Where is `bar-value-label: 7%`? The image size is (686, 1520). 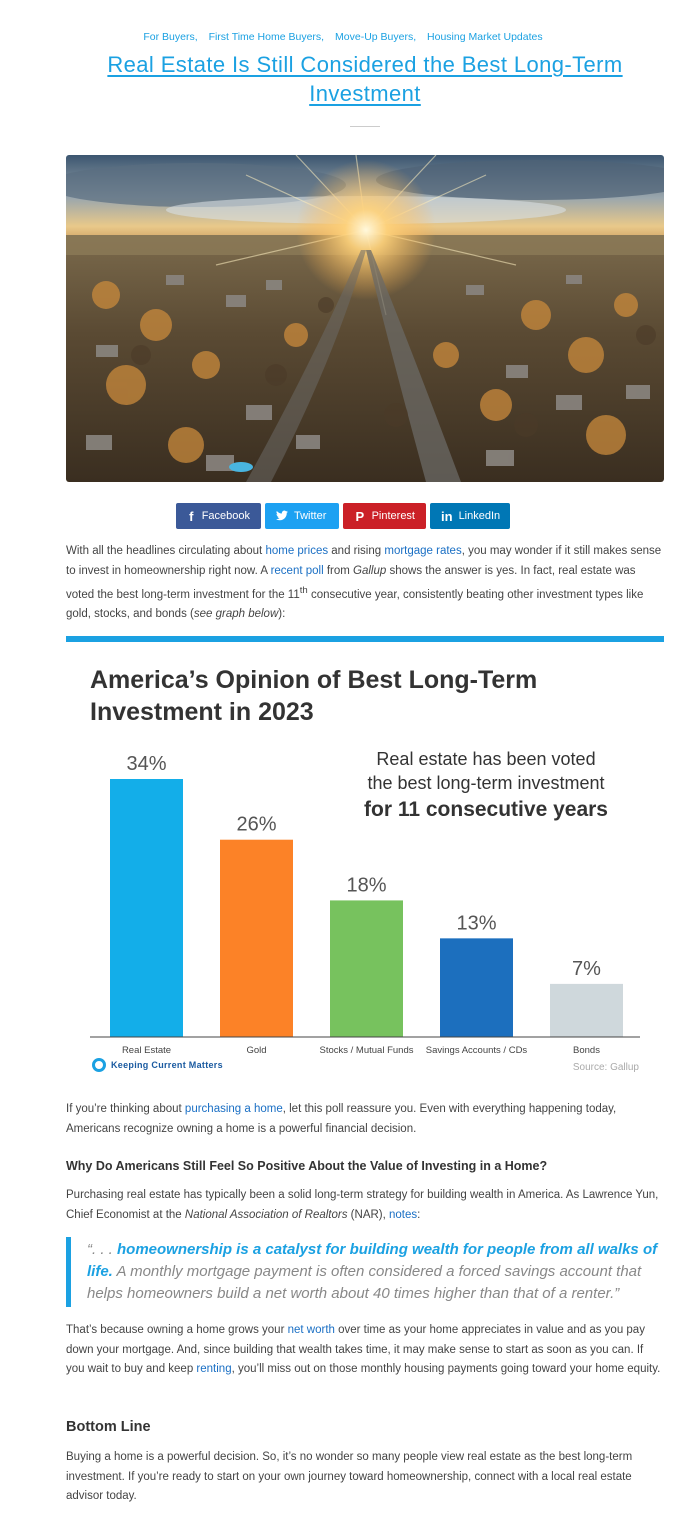 bar-value-label: 7% is located at coordinates (586, 969).